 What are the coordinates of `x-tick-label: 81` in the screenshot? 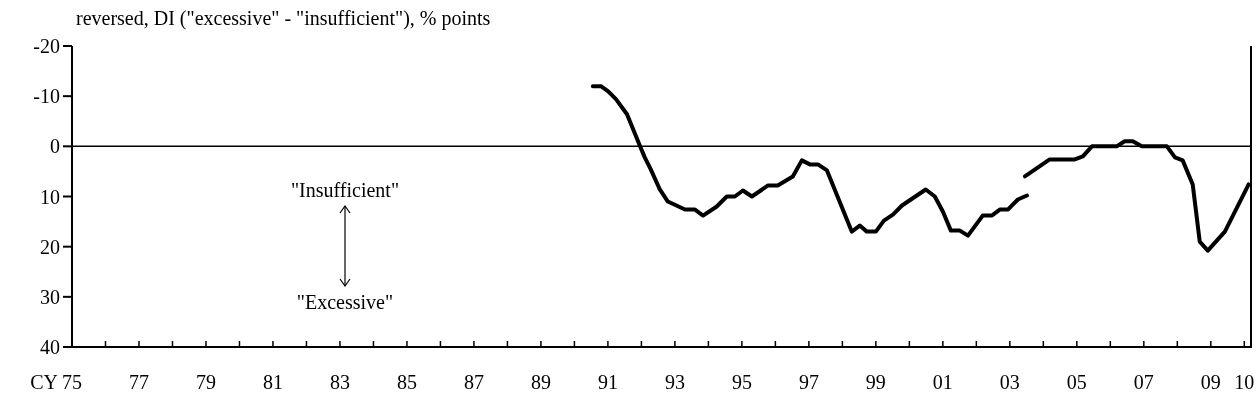 It's located at (272, 382).